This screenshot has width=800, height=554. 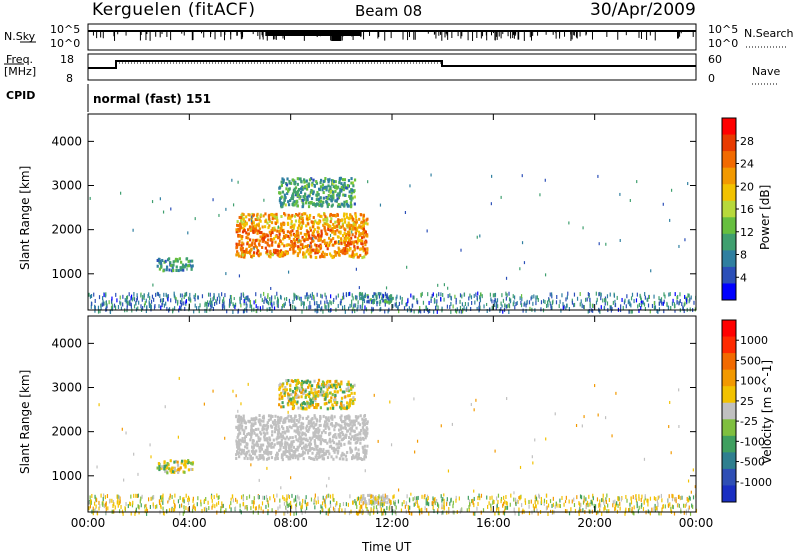 What do you see at coordinates (66, 343) in the screenshot?
I see `y-tick-label: 4000` at bounding box center [66, 343].